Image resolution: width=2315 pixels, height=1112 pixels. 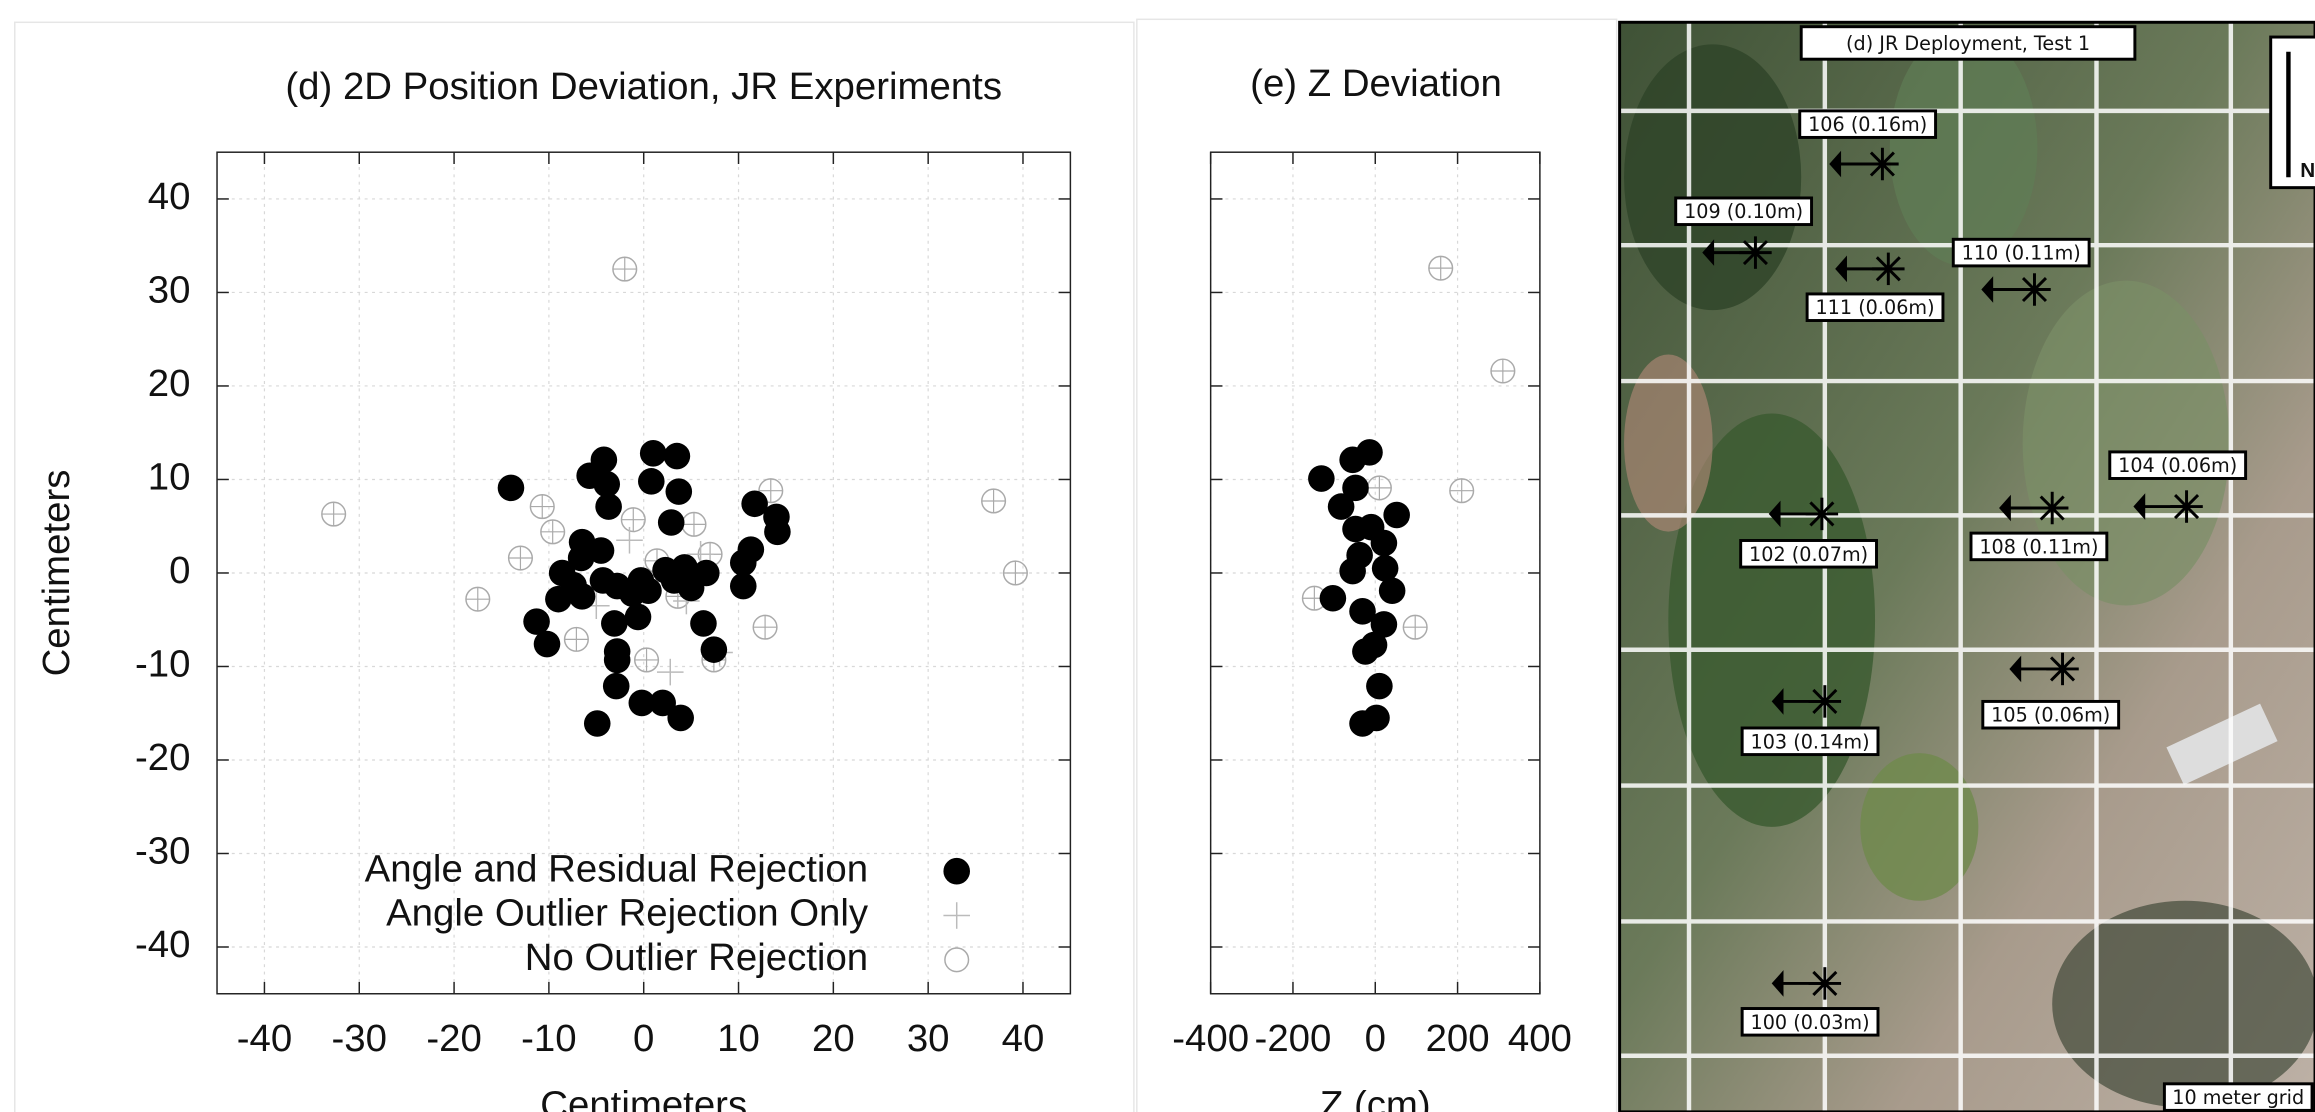 I want to click on map-label: 105 (0.06m), so click(x=2050, y=715).